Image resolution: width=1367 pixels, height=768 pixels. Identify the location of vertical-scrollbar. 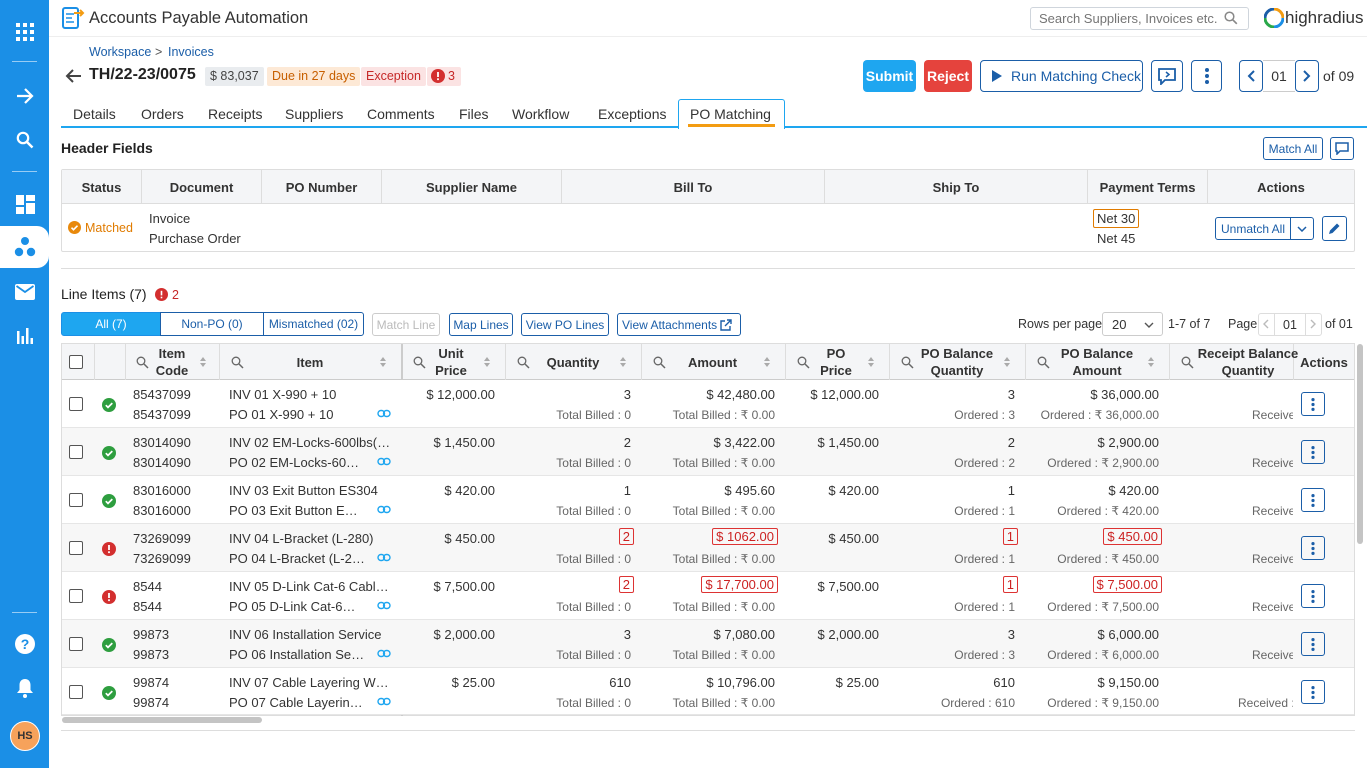
(1360, 444).